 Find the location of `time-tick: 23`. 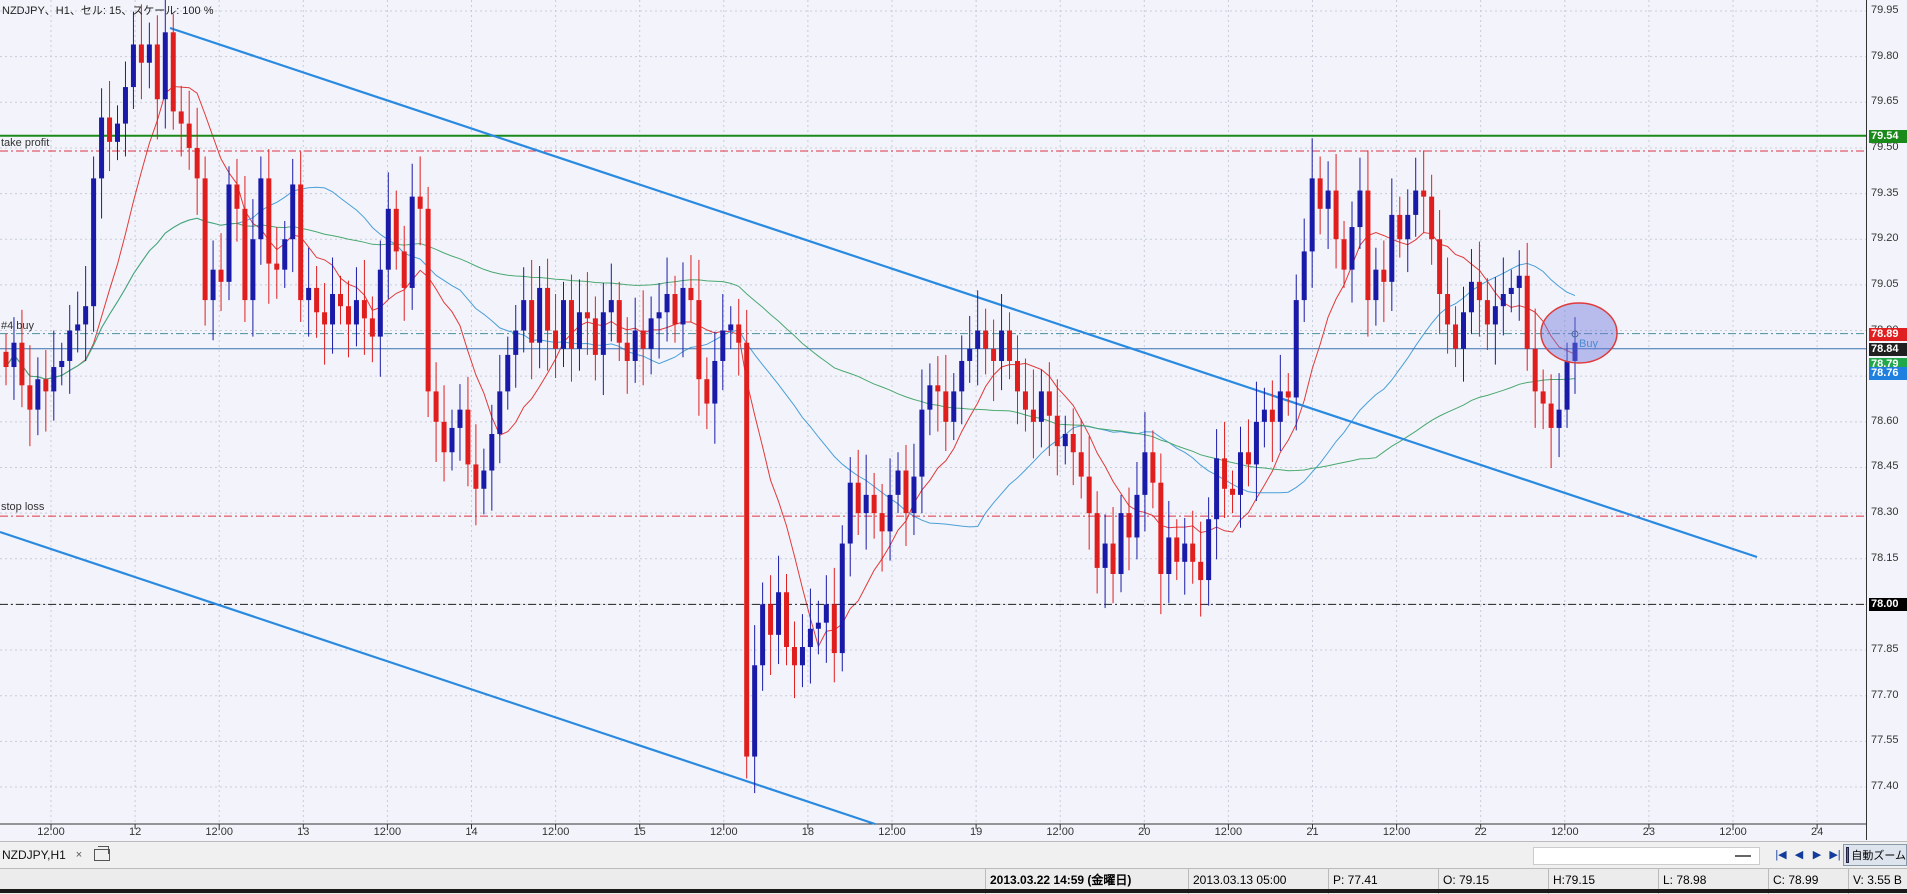

time-tick: 23 is located at coordinates (1649, 832).